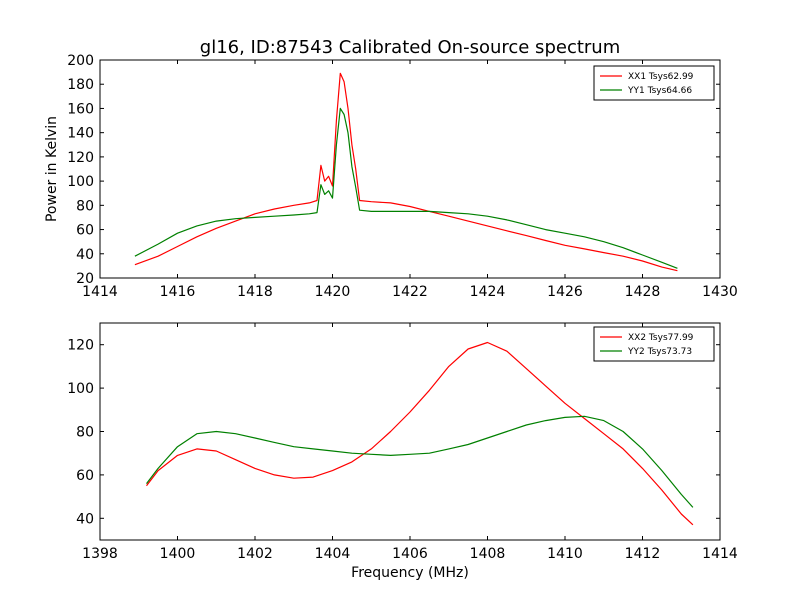 The image size is (800, 600). What do you see at coordinates (178, 292) in the screenshot?
I see `x-tick-label: 1416` at bounding box center [178, 292].